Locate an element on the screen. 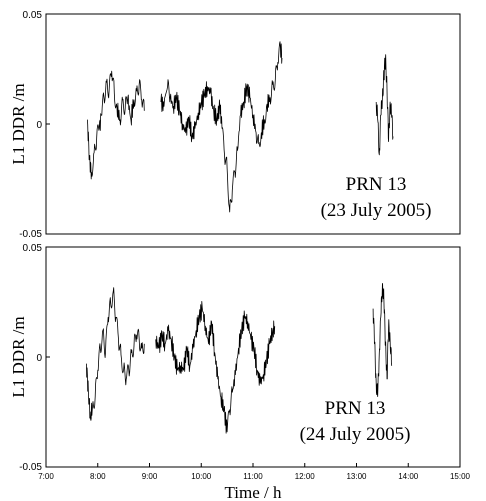 This screenshot has width=486, height=501. annotation-line2-top: (23 July 2005) is located at coordinates (376, 210).